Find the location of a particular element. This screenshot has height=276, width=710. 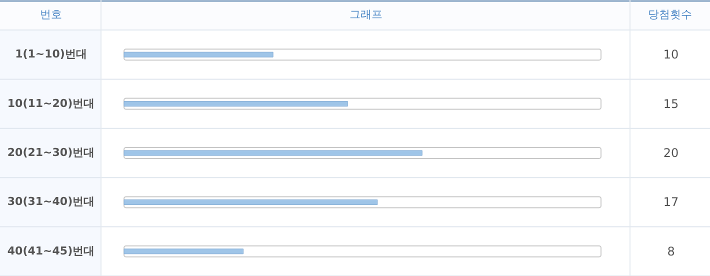

data-label: 8 is located at coordinates (671, 251).